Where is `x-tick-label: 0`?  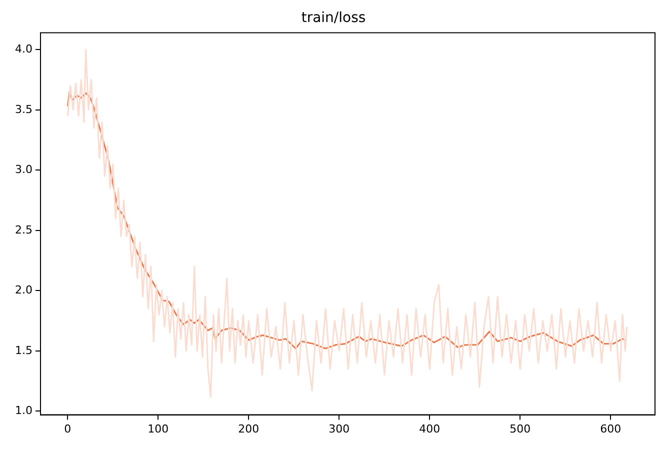
x-tick-label: 0 is located at coordinates (68, 429).